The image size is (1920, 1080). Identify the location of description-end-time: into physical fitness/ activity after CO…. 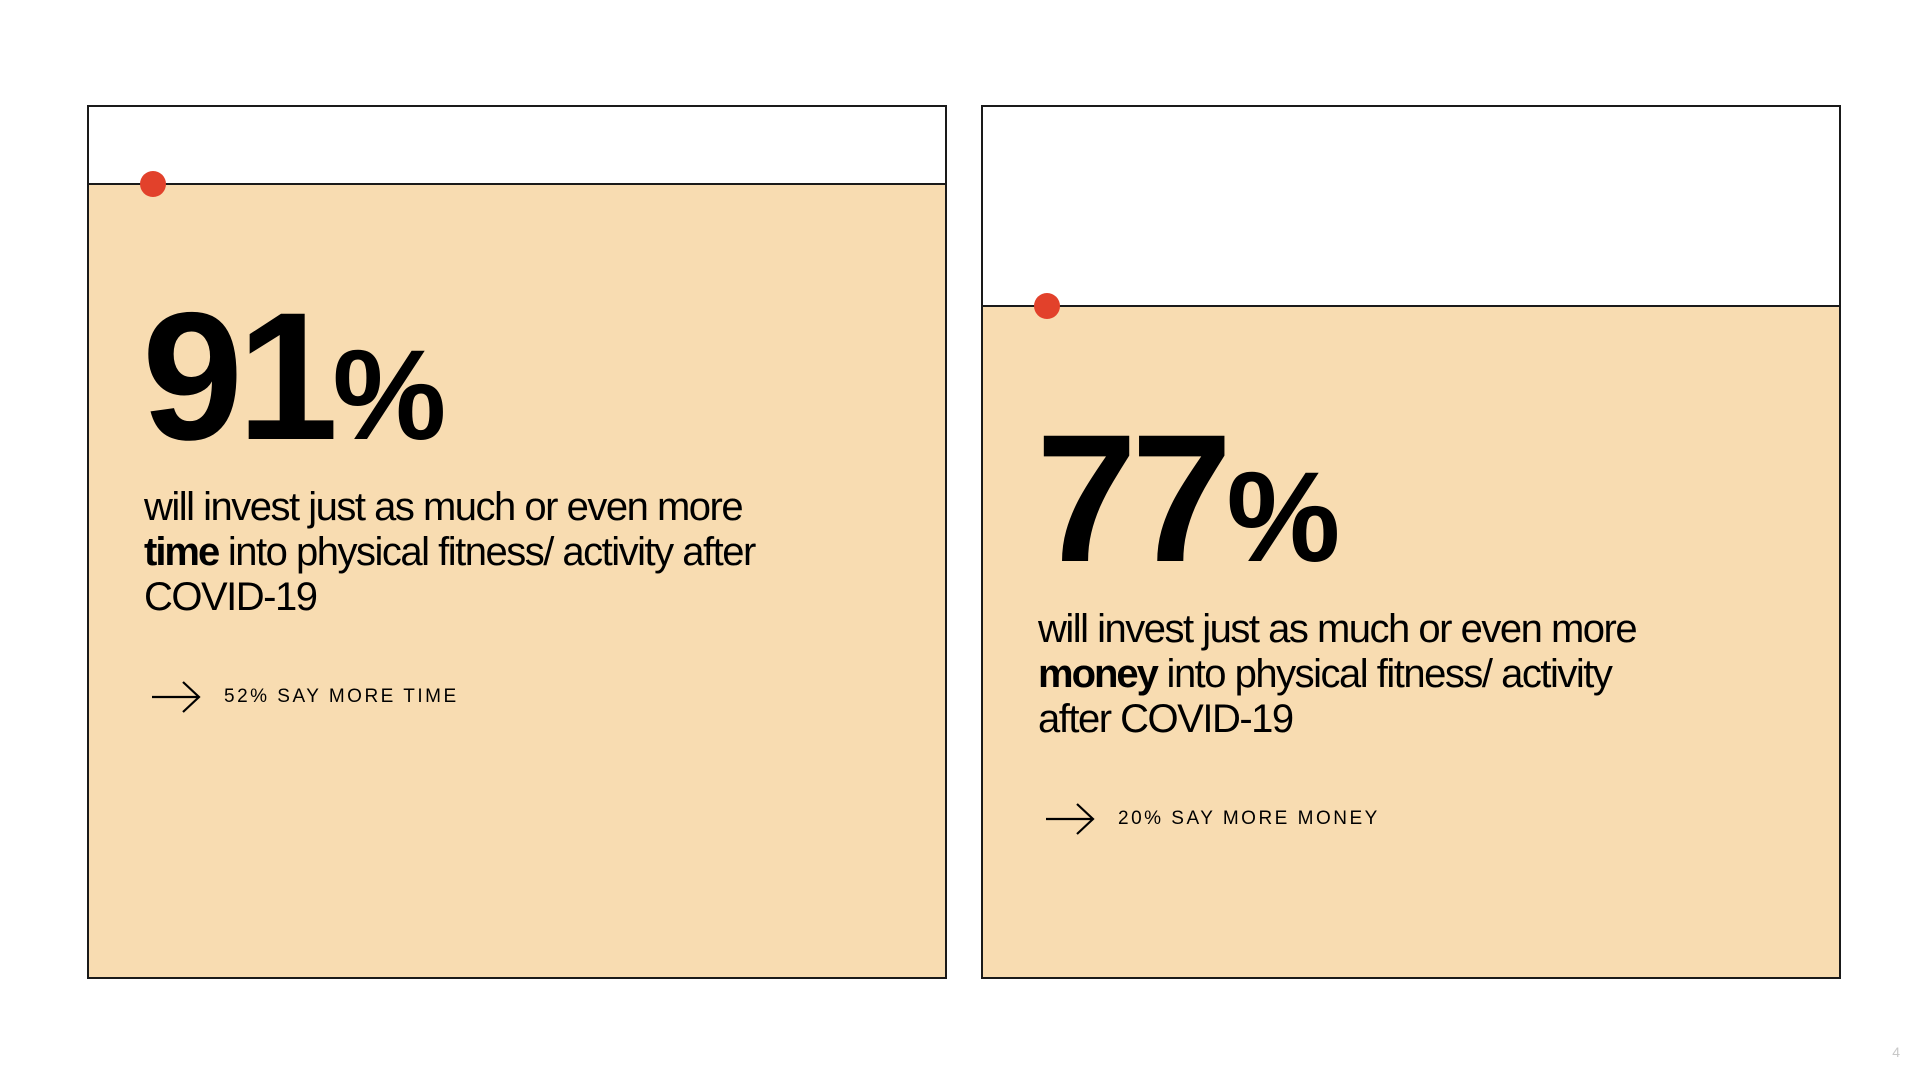
(450, 574).